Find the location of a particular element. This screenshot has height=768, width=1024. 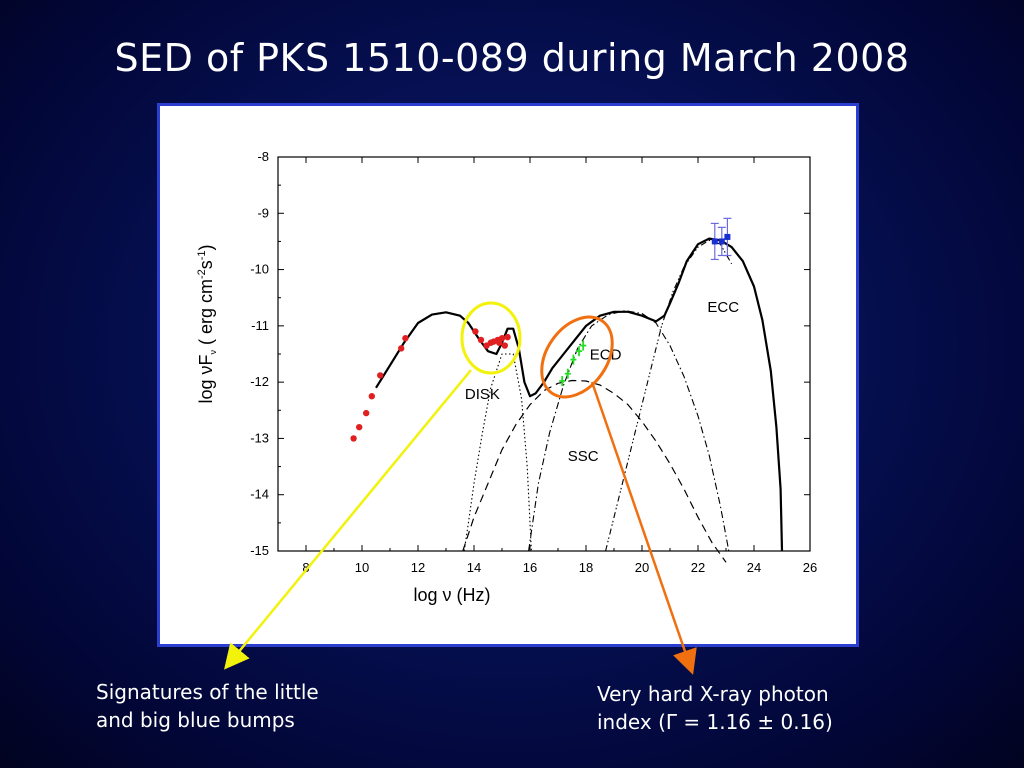

x-tick-label: 18 is located at coordinates (586, 567).